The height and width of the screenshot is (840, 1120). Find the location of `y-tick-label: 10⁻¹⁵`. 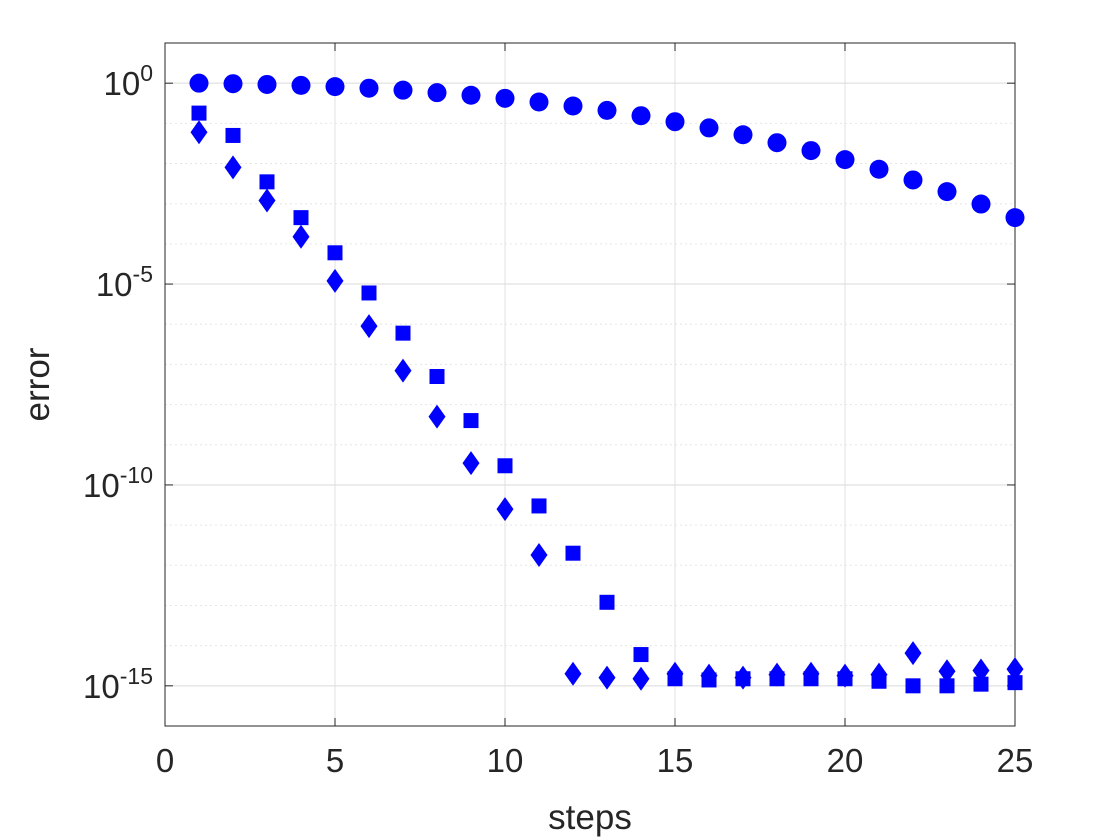

y-tick-label: 10⁻¹⁵ is located at coordinates (118, 684).